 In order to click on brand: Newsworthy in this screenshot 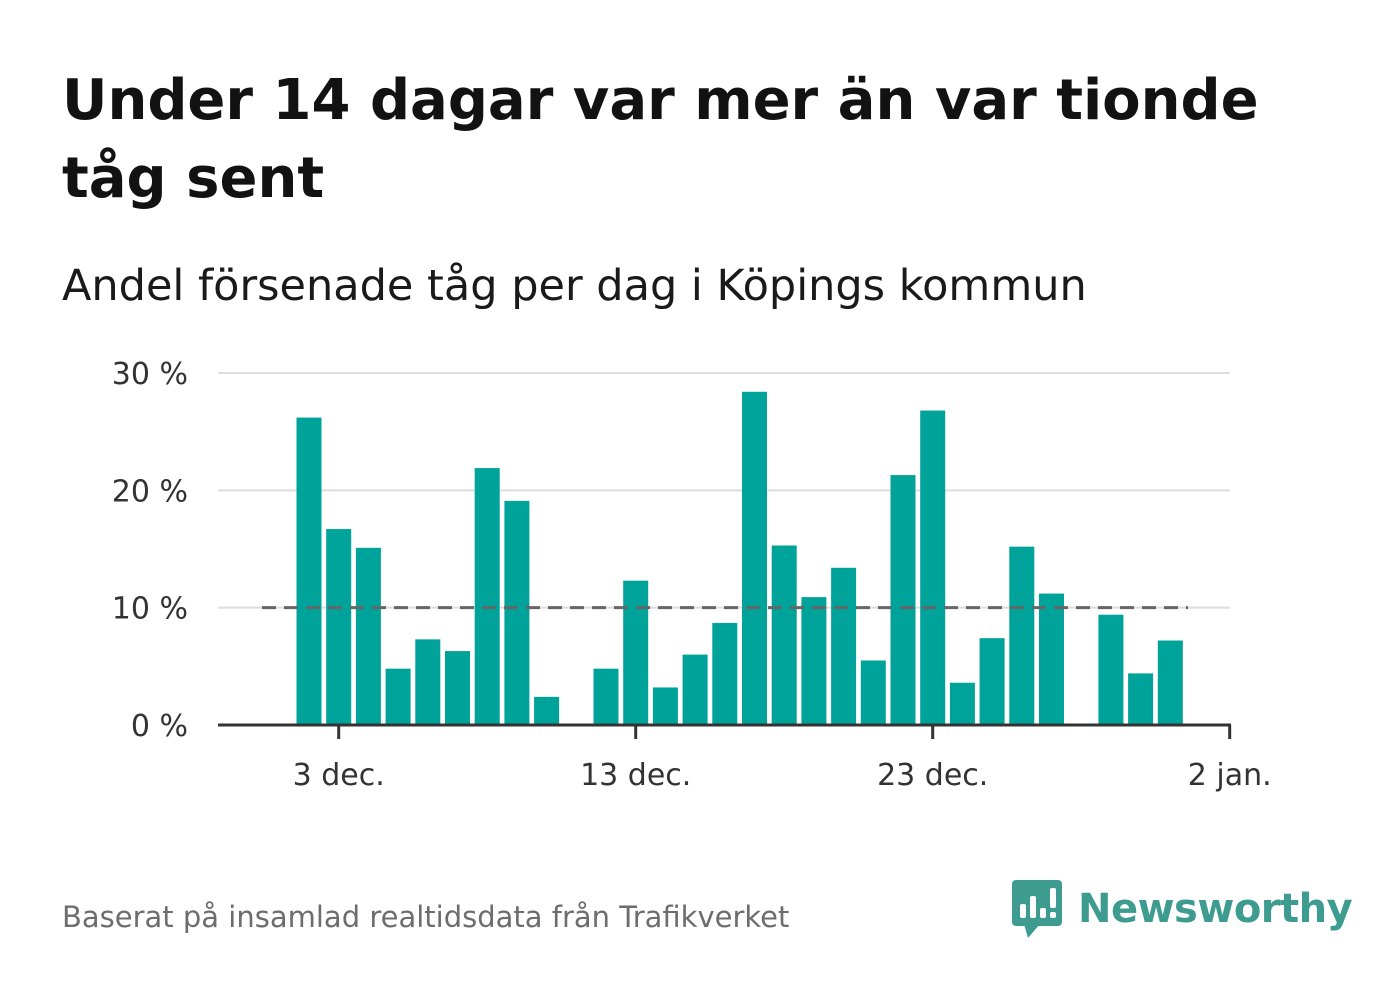, I will do `click(1181, 909)`.